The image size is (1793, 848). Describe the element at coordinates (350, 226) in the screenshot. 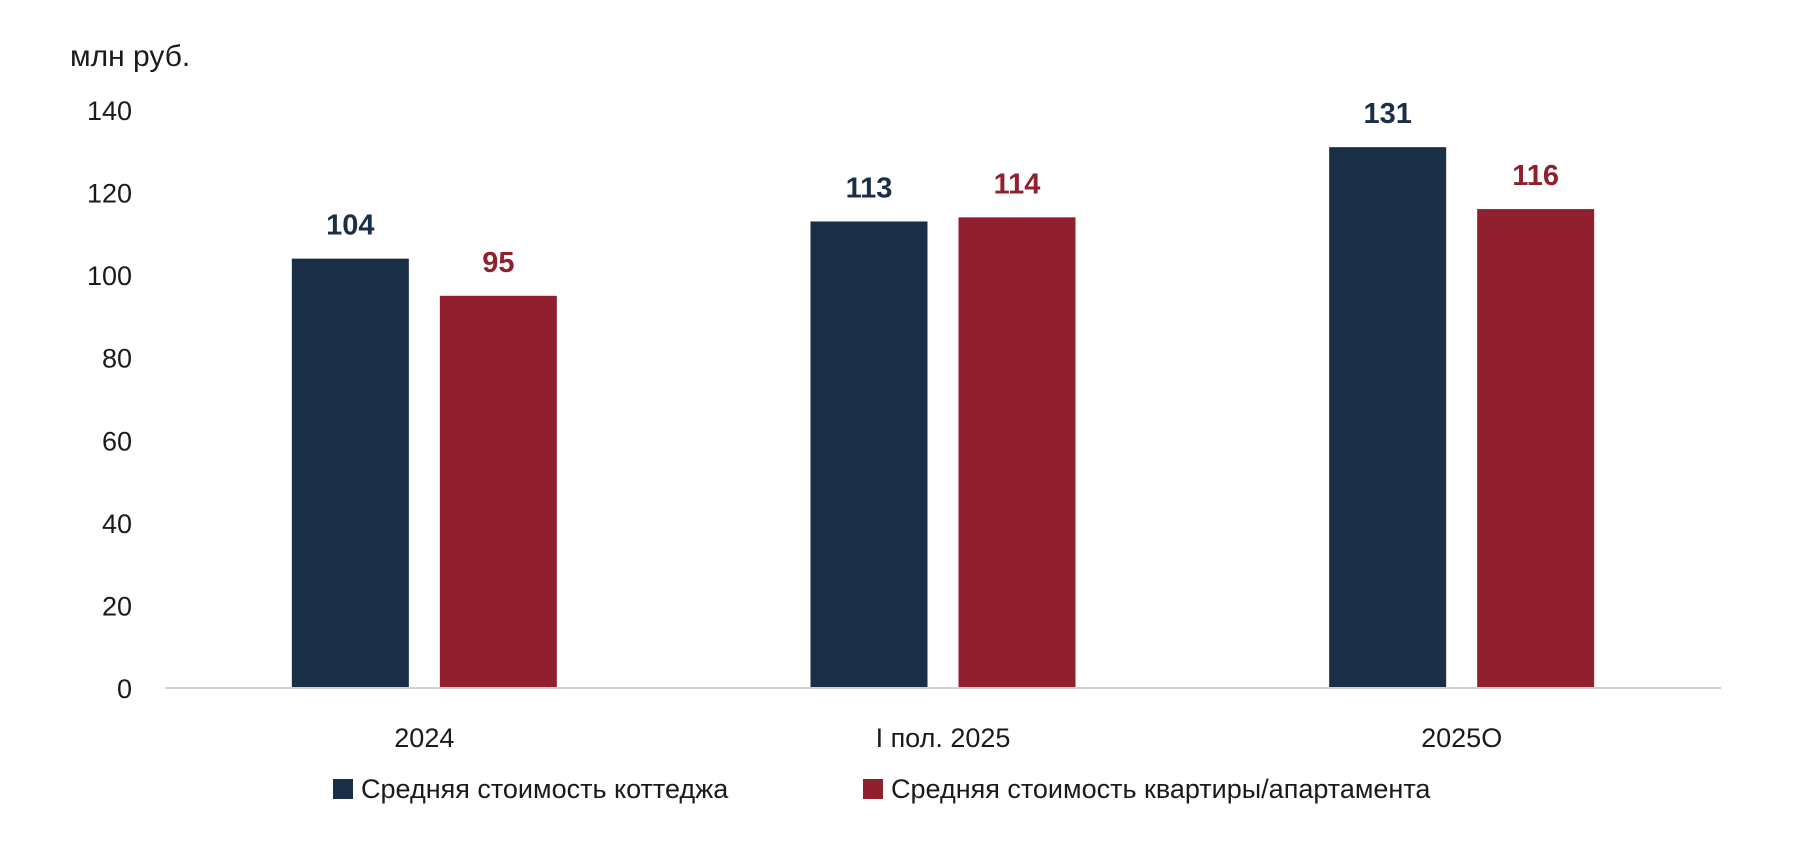

I see `data-label-series-1-1: 104` at that location.